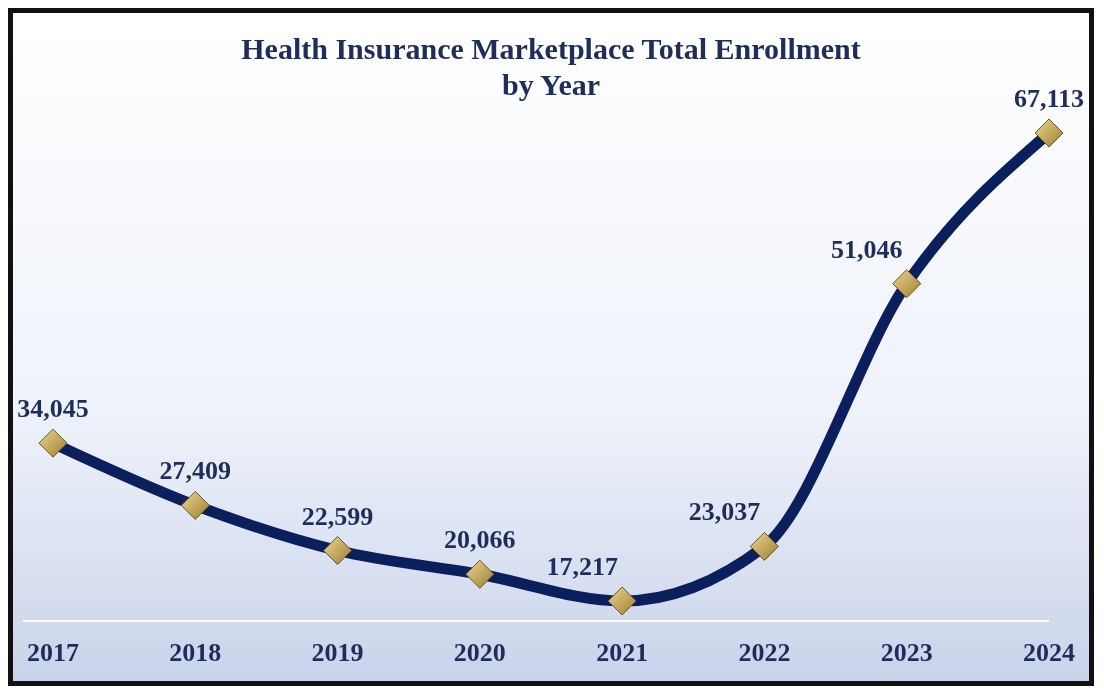 This screenshot has width=1104, height=696. I want to click on data-label: 20,066, so click(480, 540).